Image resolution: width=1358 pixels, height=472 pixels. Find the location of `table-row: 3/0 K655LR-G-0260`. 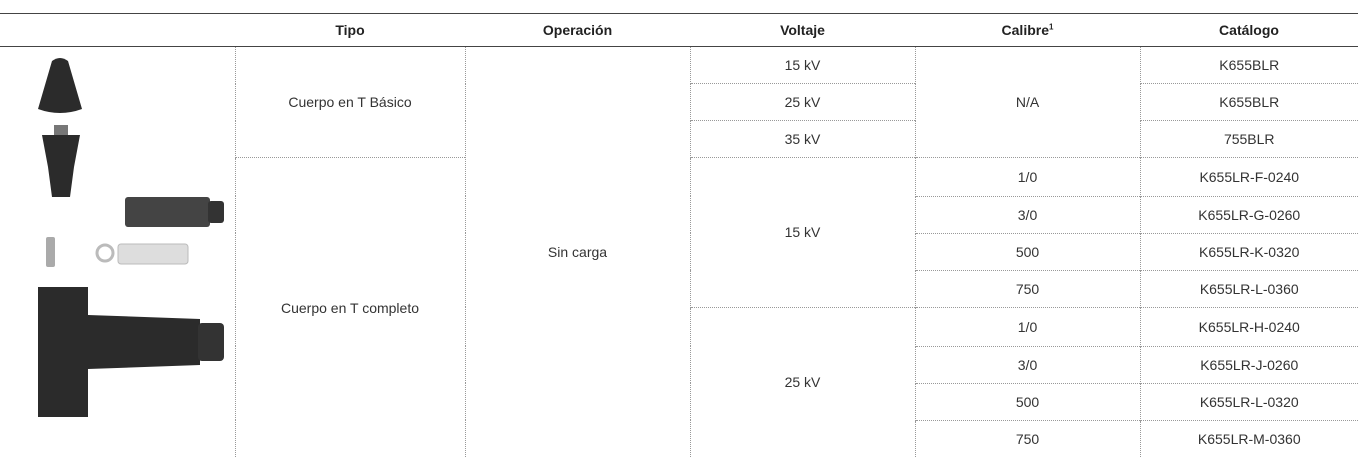

table-row: 3/0 K655LR-G-0260 is located at coordinates (679, 214).